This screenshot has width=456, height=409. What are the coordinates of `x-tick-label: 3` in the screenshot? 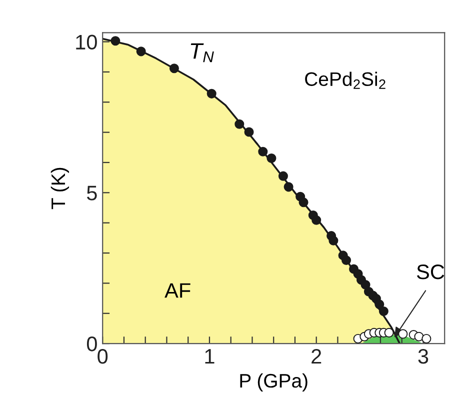 It's located at (423, 356).